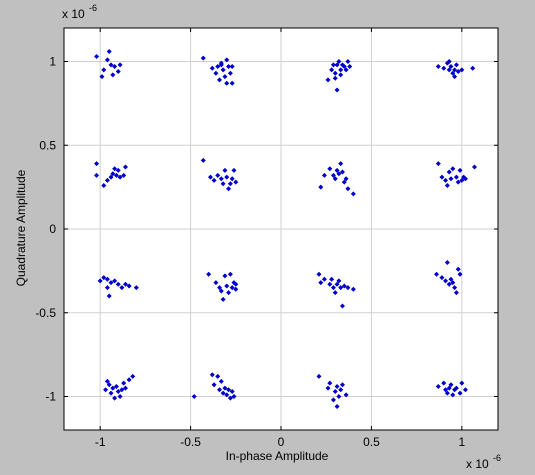  What do you see at coordinates (281, 442) in the screenshot?
I see `x-tick-label: 0` at bounding box center [281, 442].